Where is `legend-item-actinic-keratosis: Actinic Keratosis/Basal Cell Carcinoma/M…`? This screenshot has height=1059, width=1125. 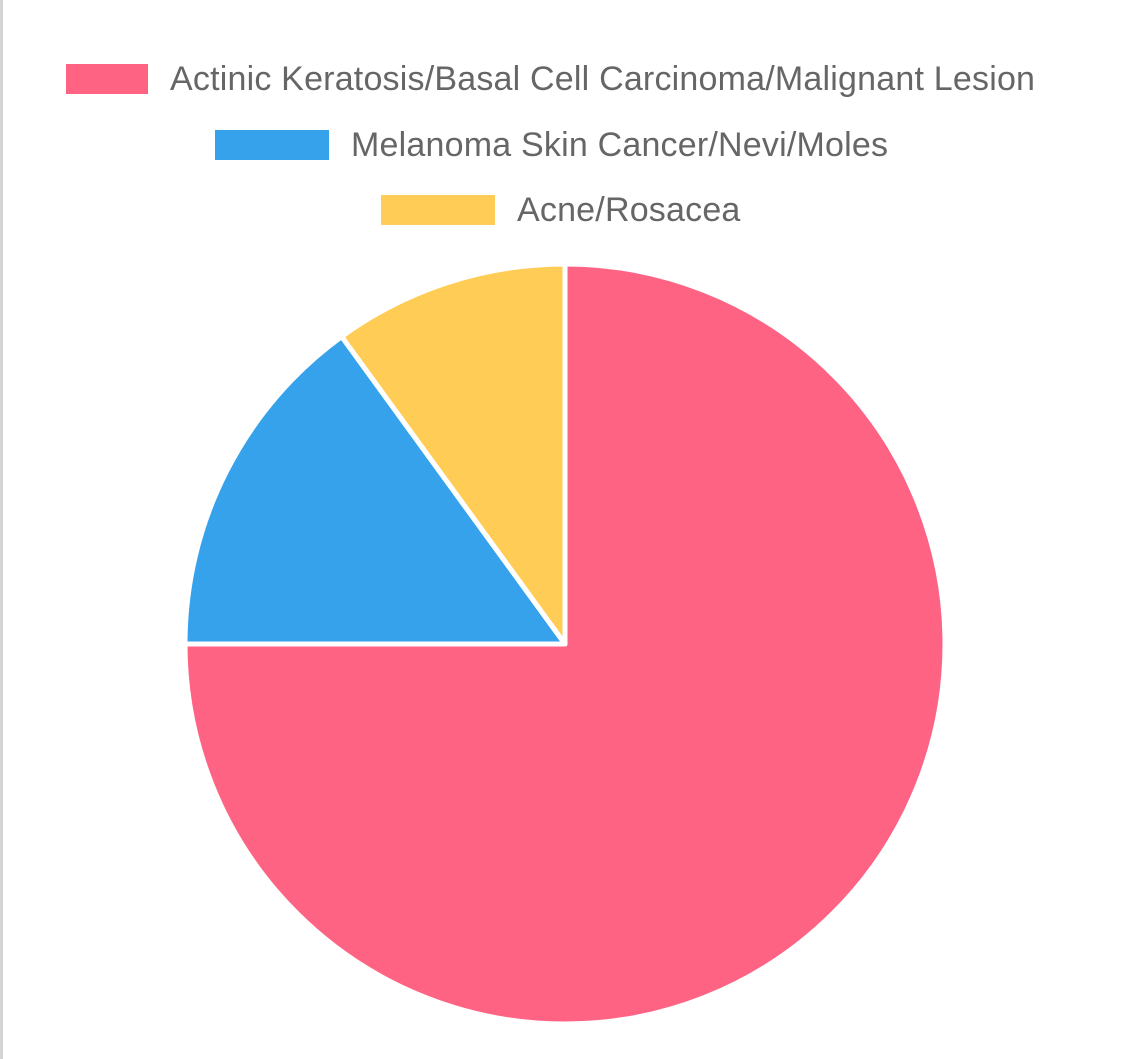
legend-item-actinic-keratosis: Actinic Keratosis/Basal Cell Carcinoma/M… is located at coordinates (564, 79).